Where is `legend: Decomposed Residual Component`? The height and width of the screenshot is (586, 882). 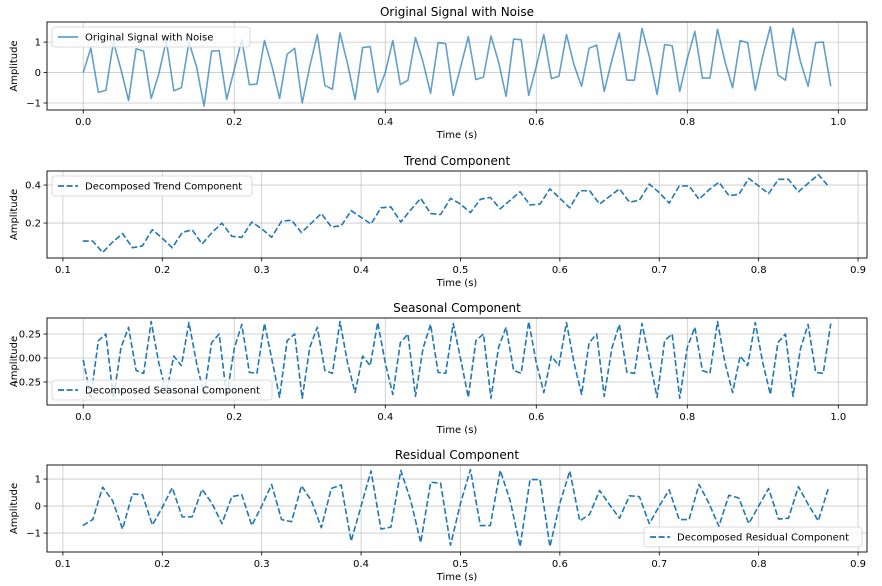 legend: Decomposed Residual Component is located at coordinates (753, 537).